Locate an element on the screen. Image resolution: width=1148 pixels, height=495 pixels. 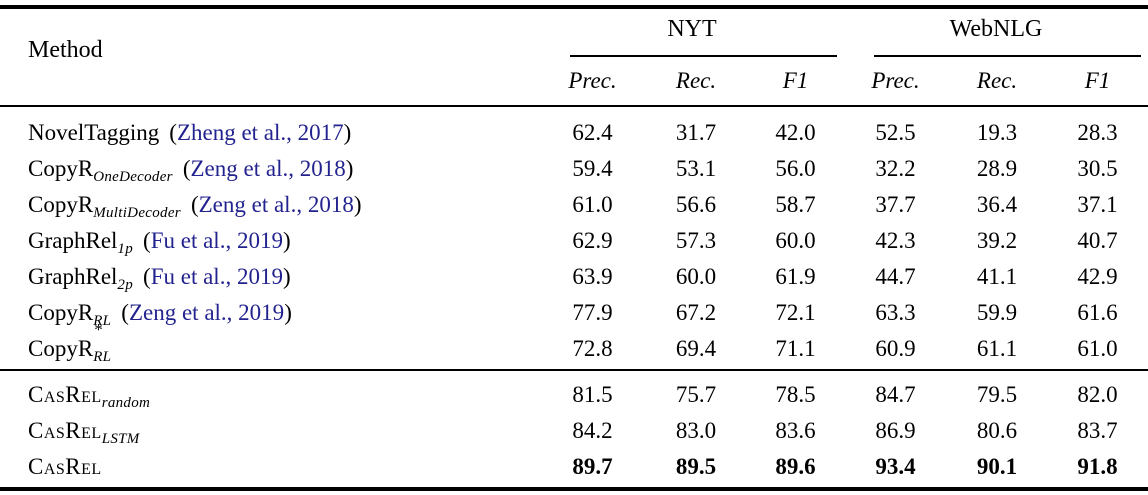
method-cell: CopyR MultiDecoder (Zeng et al., 2018) is located at coordinates (270, 206).